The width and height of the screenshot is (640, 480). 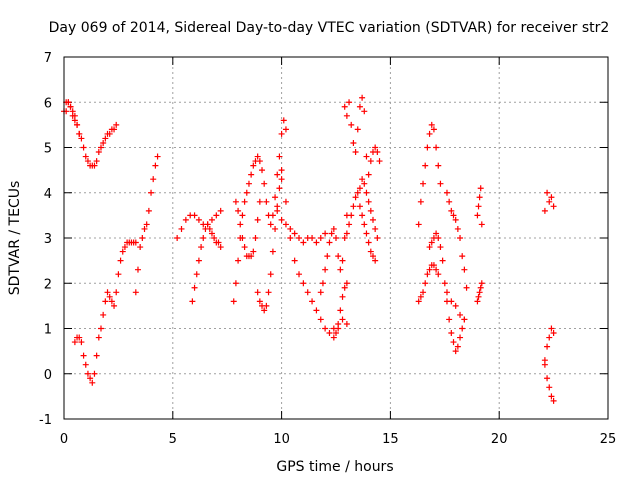 I want to click on y-tick-label: 6, so click(x=48, y=103).